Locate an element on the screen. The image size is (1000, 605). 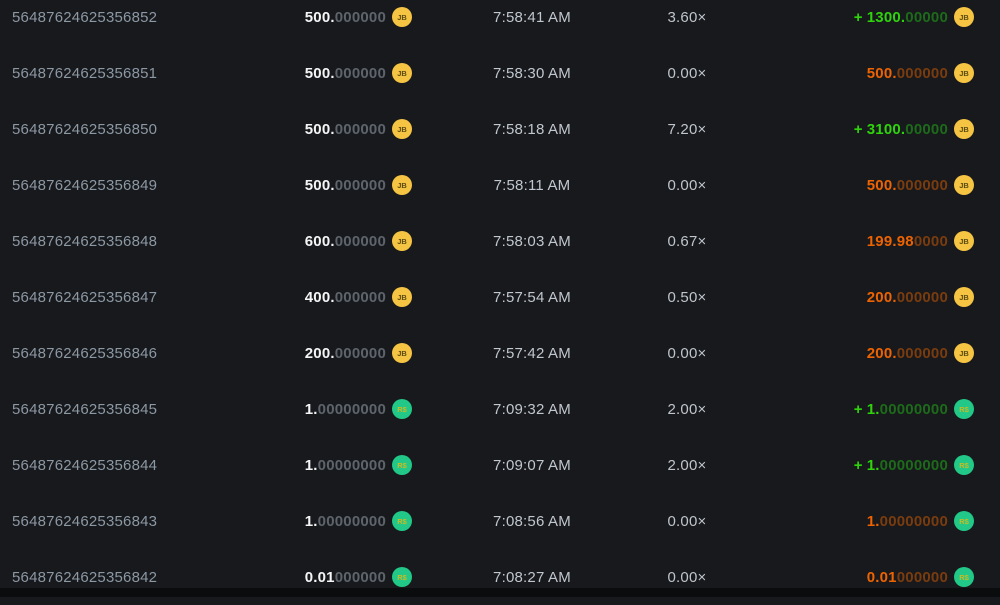
bet-id: 56487624625356845 is located at coordinates (127, 409).